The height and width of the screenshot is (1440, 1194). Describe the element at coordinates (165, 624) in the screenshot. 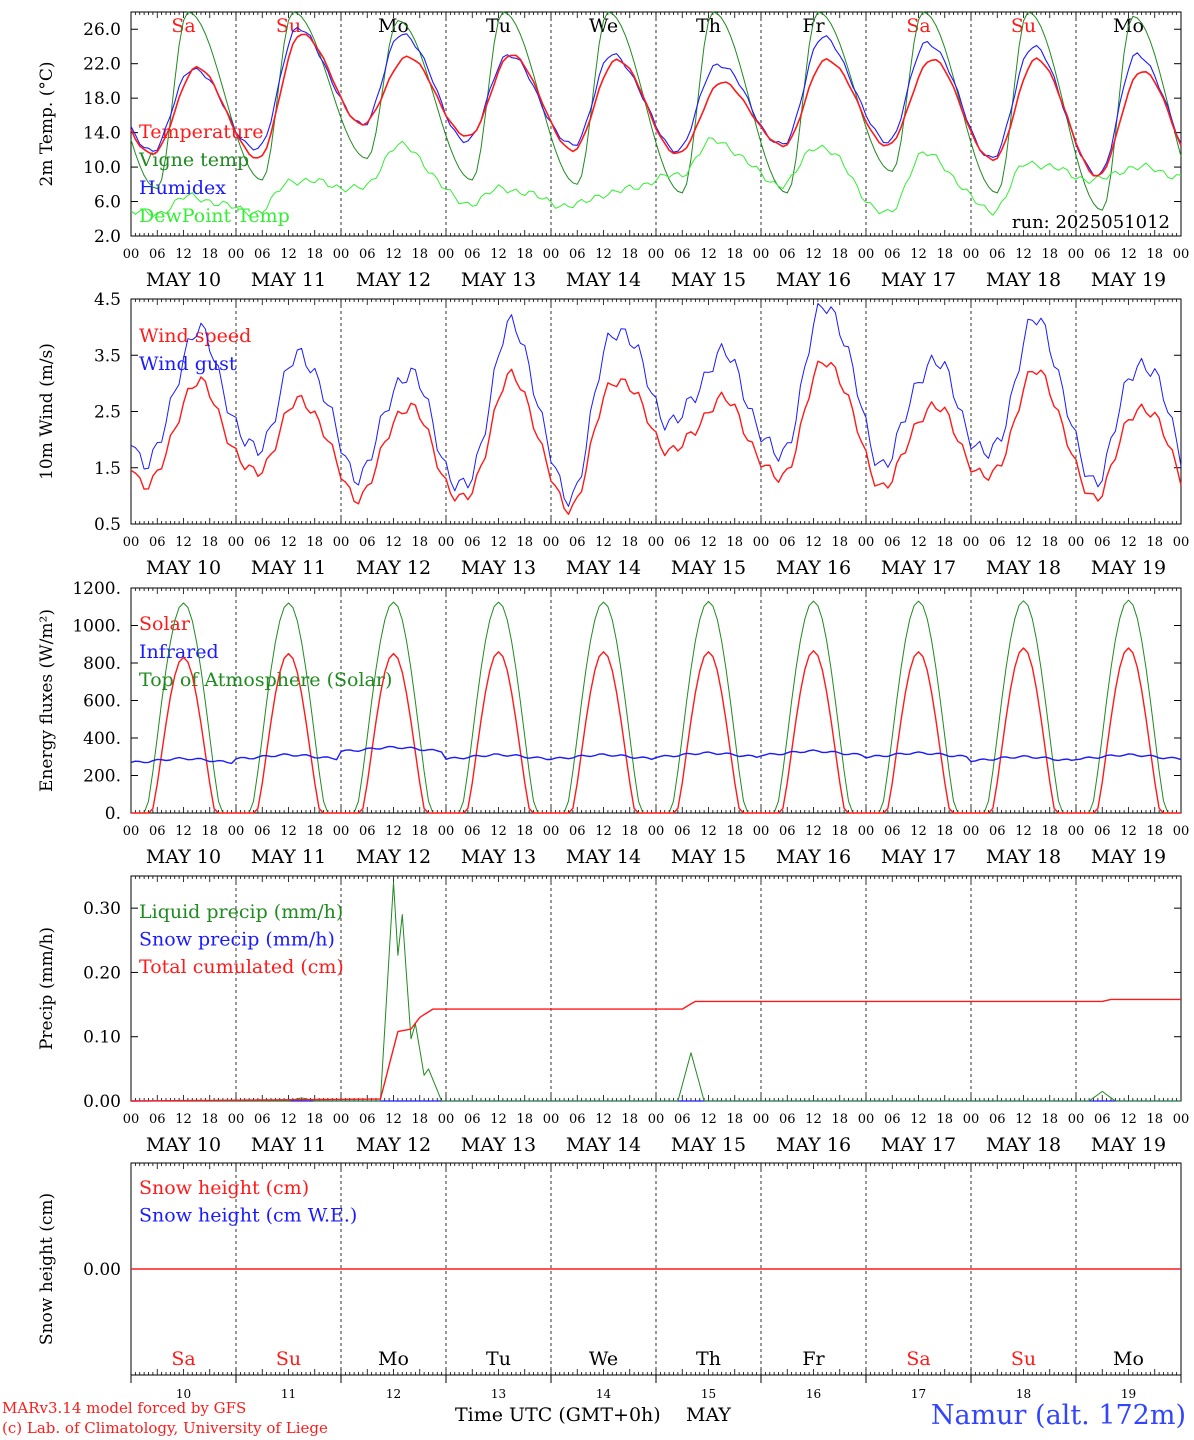

I see `legend-entry: Solar` at that location.